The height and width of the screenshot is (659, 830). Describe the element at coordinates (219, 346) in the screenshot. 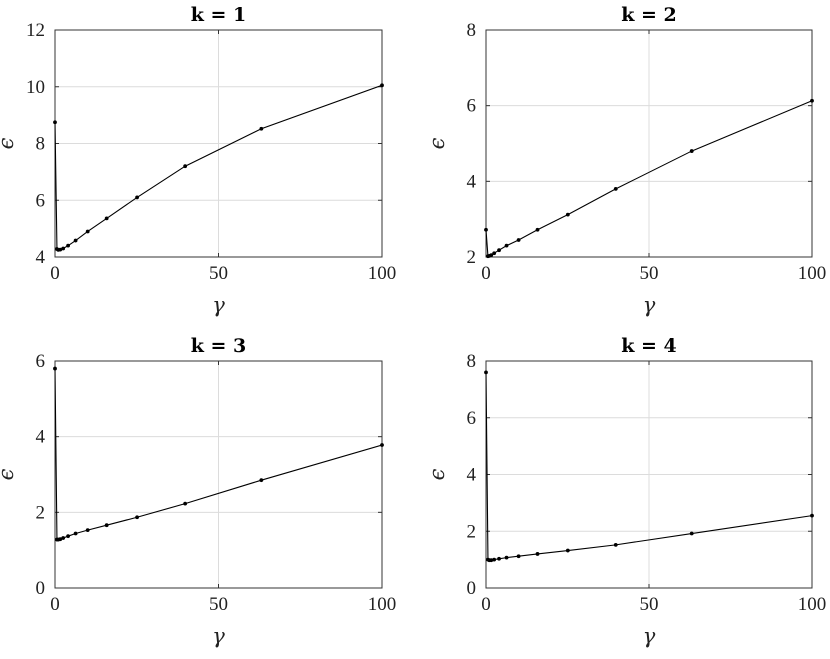

I see `chart-title: k = 3` at that location.